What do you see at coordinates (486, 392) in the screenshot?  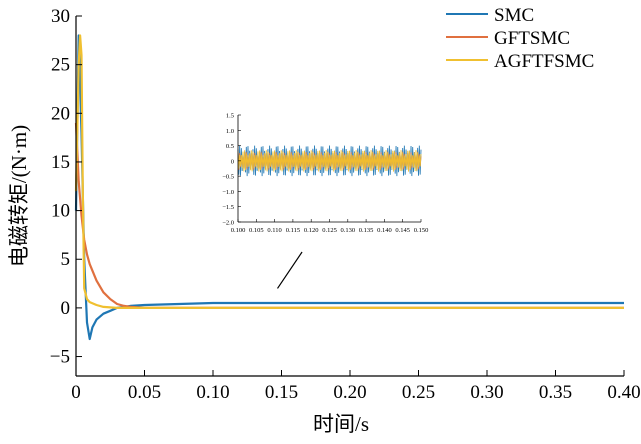 I see `x-tick-label: 0.30` at bounding box center [486, 392].